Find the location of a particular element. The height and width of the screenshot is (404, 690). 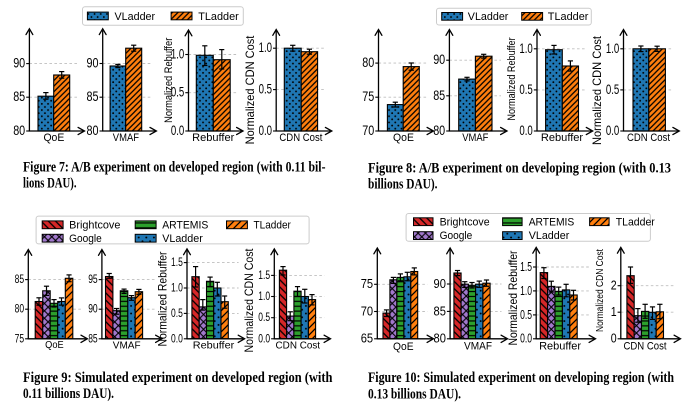

svg-text: 95 is located at coordinates (93, 279).